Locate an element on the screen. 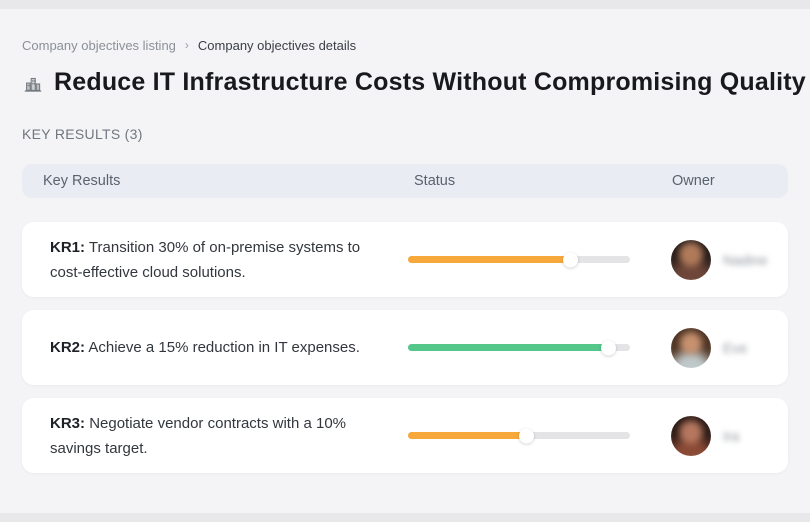 This screenshot has height=522, width=810. kr1-status-cell is located at coordinates (529, 259).